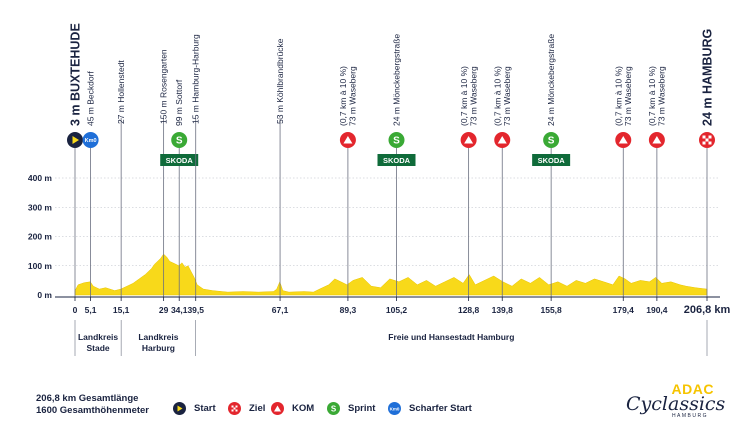 Image resolution: width=749 pixels, height=425 pixels. Describe the element at coordinates (676, 404) in the screenshot. I see `logo-cyclassics-text: Cyclassics` at that location.